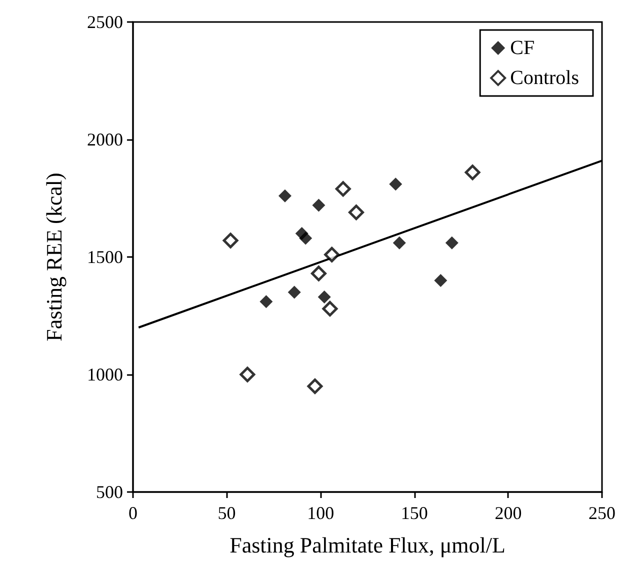 Image resolution: width=623 pixels, height=578 pixels. Describe the element at coordinates (522, 48) in the screenshot. I see `legend-label: CF` at that location.